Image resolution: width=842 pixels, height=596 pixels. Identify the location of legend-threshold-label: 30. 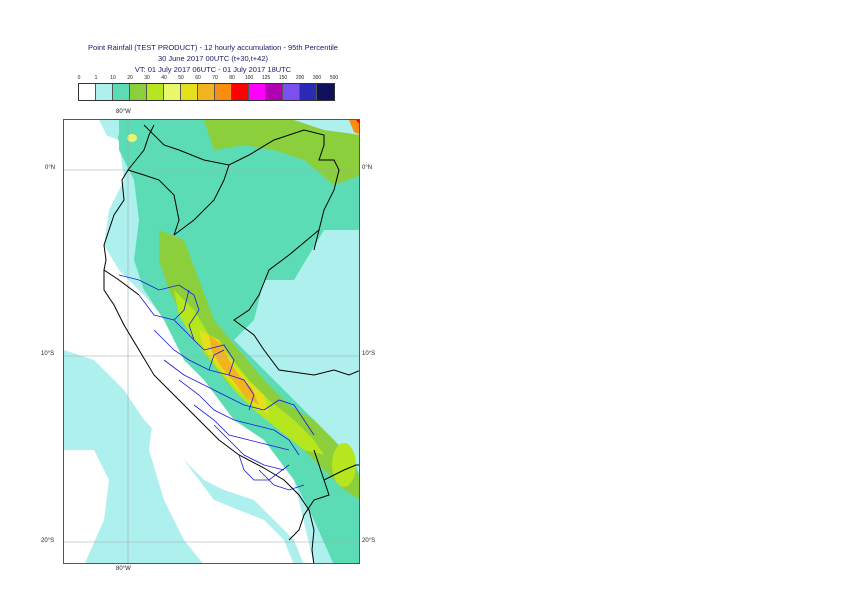
(147, 78).